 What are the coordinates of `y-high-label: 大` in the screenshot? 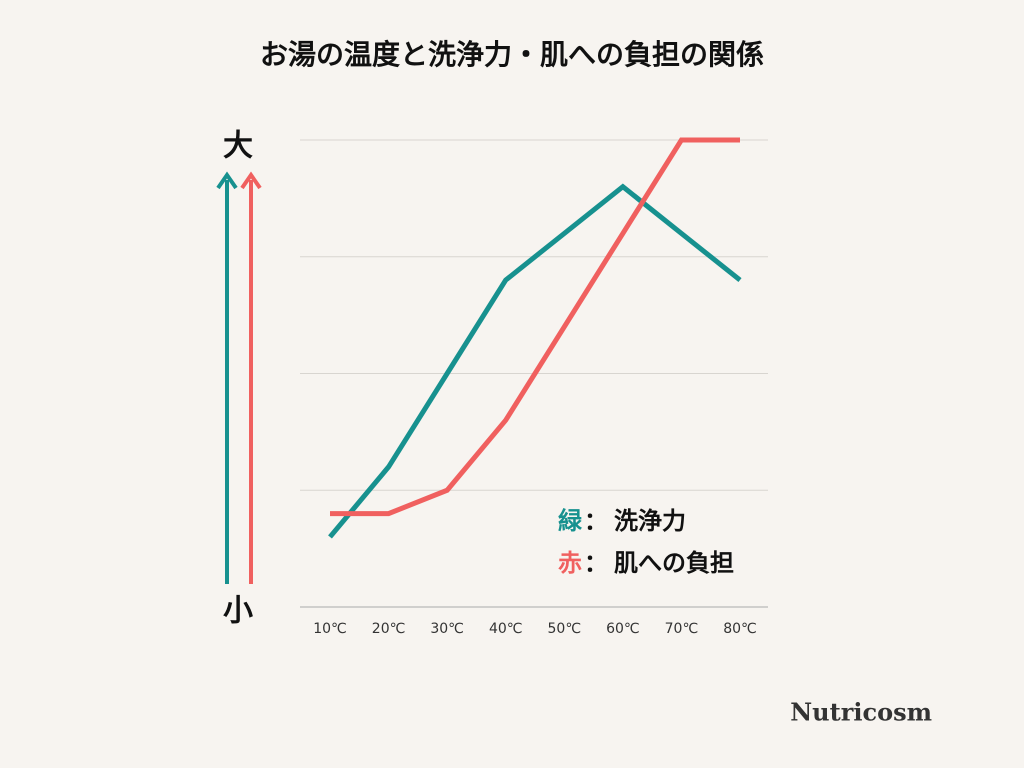 It's located at (238, 146).